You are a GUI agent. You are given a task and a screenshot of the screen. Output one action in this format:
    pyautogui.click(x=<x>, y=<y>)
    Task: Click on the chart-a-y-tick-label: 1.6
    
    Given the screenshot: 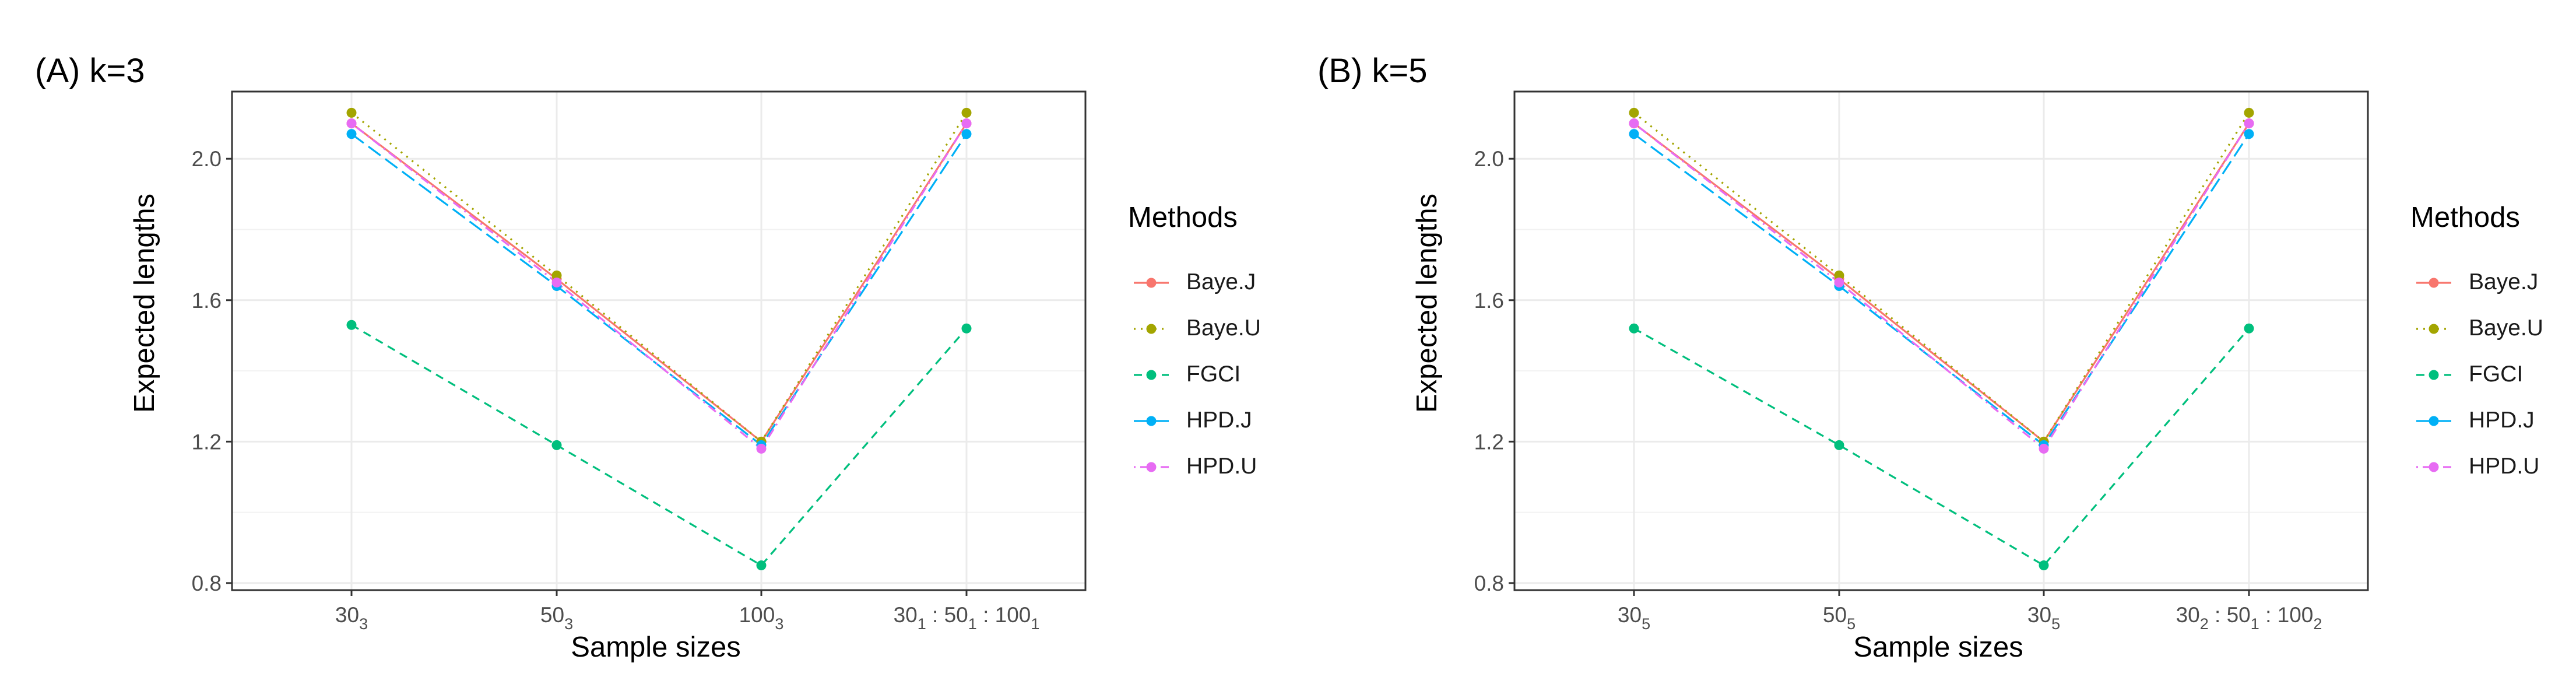 What is the action you would take?
    pyautogui.click(x=207, y=301)
    